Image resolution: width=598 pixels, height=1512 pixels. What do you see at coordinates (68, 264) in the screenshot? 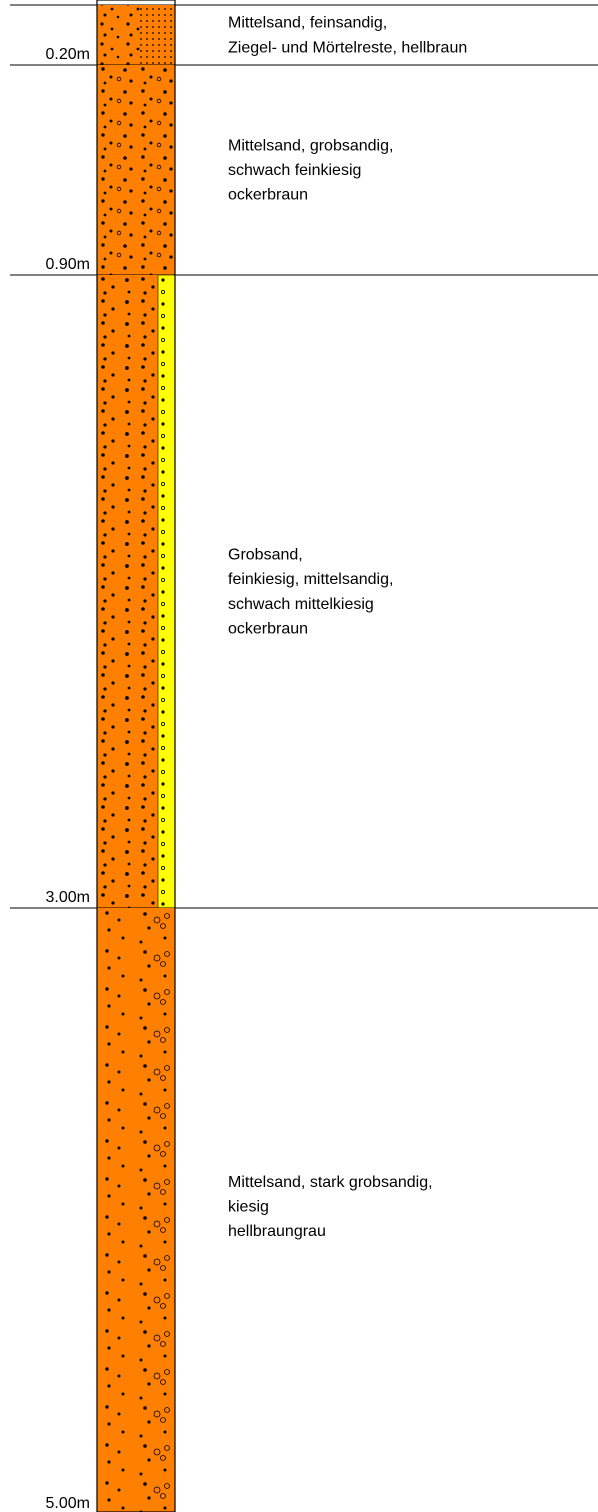
I see `depth-label: 0.90m` at bounding box center [68, 264].